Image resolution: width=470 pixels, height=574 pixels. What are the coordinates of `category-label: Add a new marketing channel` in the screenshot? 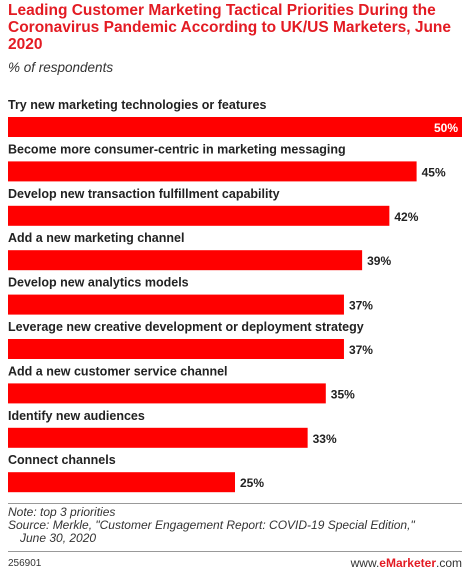 It's located at (96, 238).